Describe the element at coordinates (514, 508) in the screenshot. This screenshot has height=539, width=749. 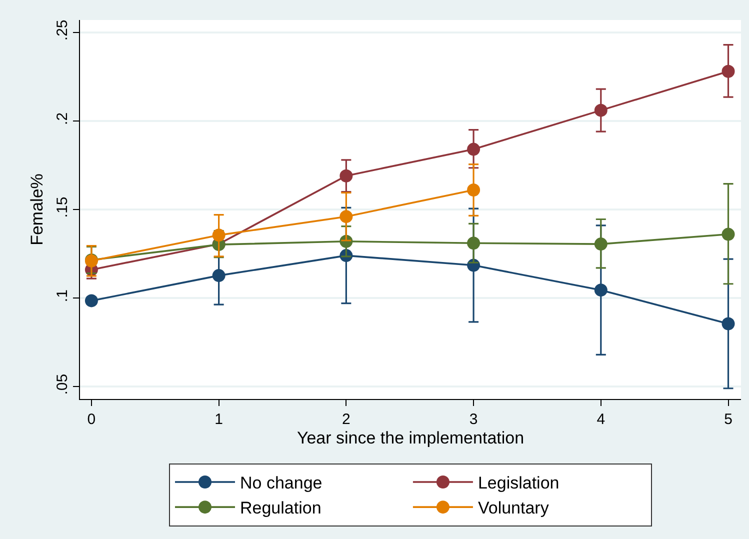
I see `legend-label: Voluntary` at that location.